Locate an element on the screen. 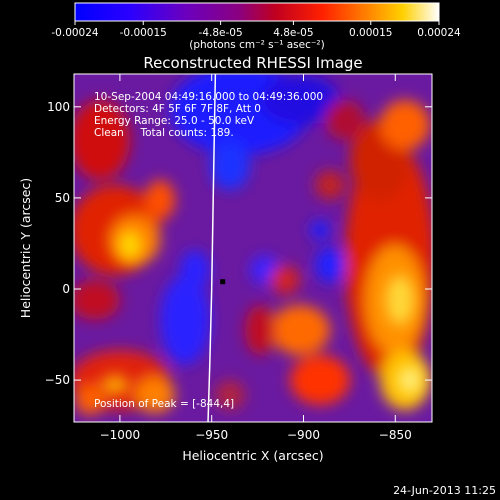 The image size is (500, 500). info-detectors: Detectors: 4F 5F 6F 7F 8F, Att 0 is located at coordinates (177, 109).